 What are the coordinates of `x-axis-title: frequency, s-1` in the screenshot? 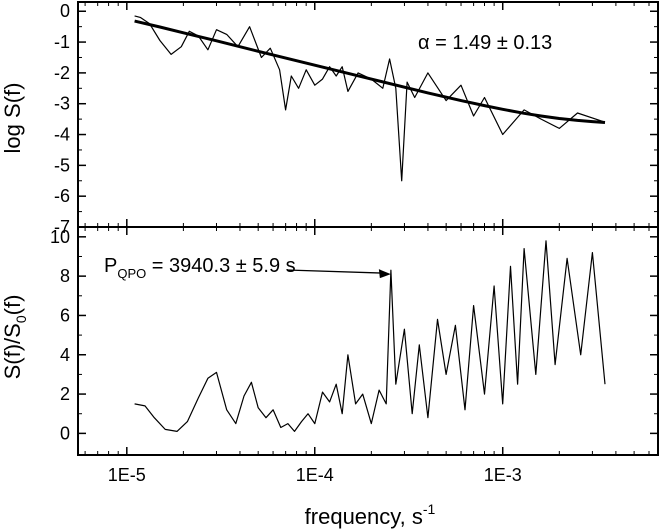 It's located at (370, 515).